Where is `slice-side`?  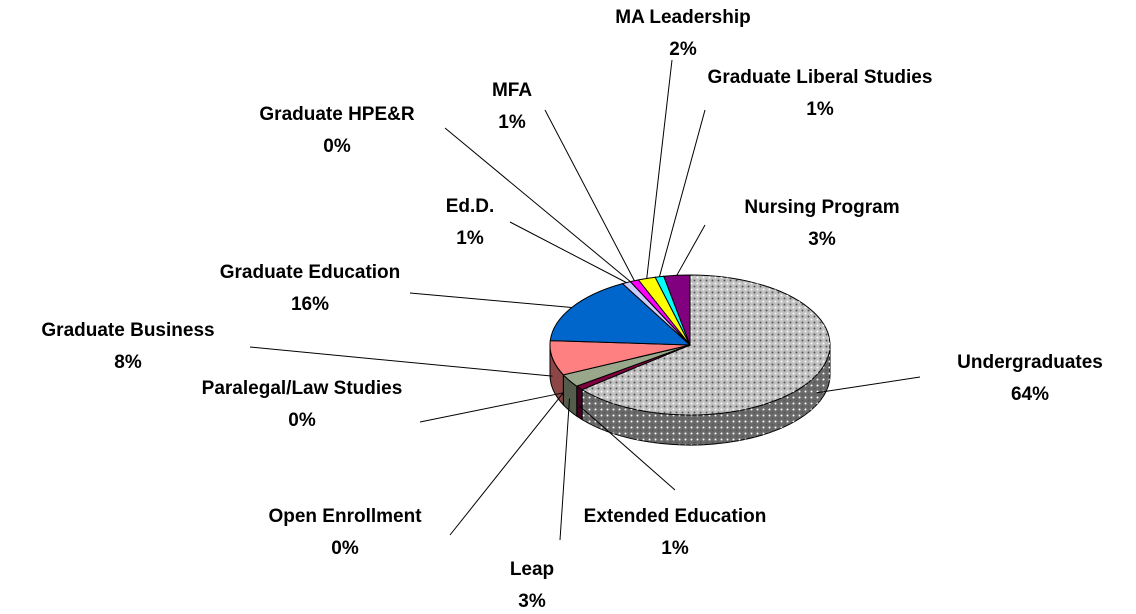 slice-side is located at coordinates (579, 403).